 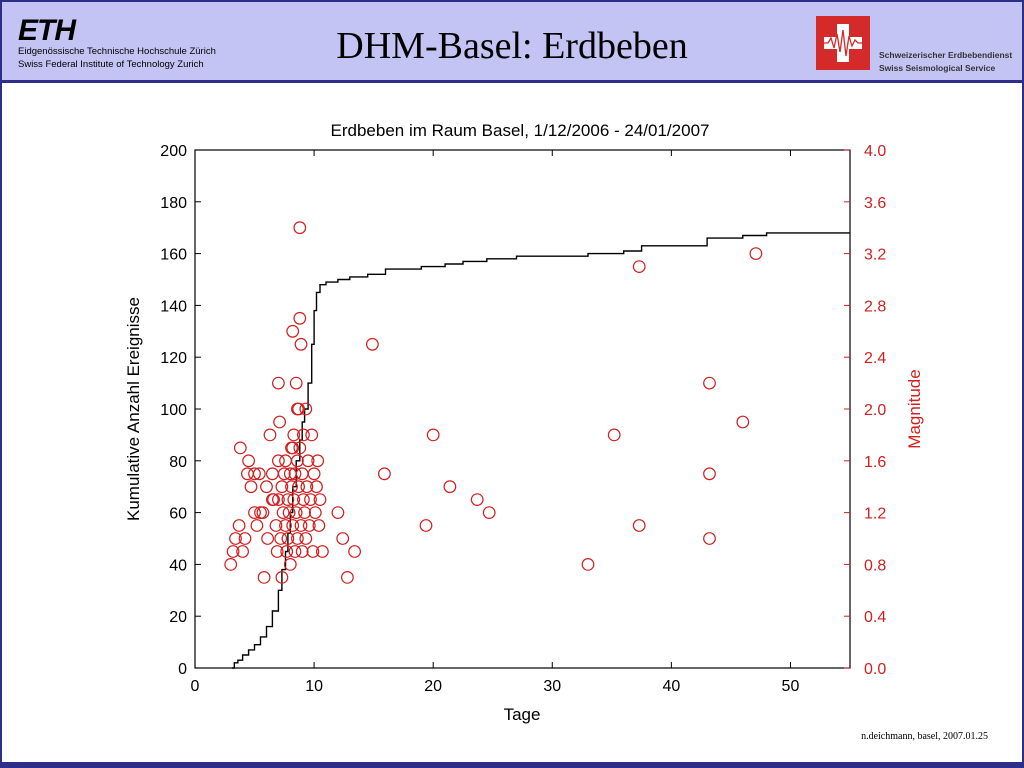 I want to click on y2-tick-label: 4.0, so click(x=875, y=151).